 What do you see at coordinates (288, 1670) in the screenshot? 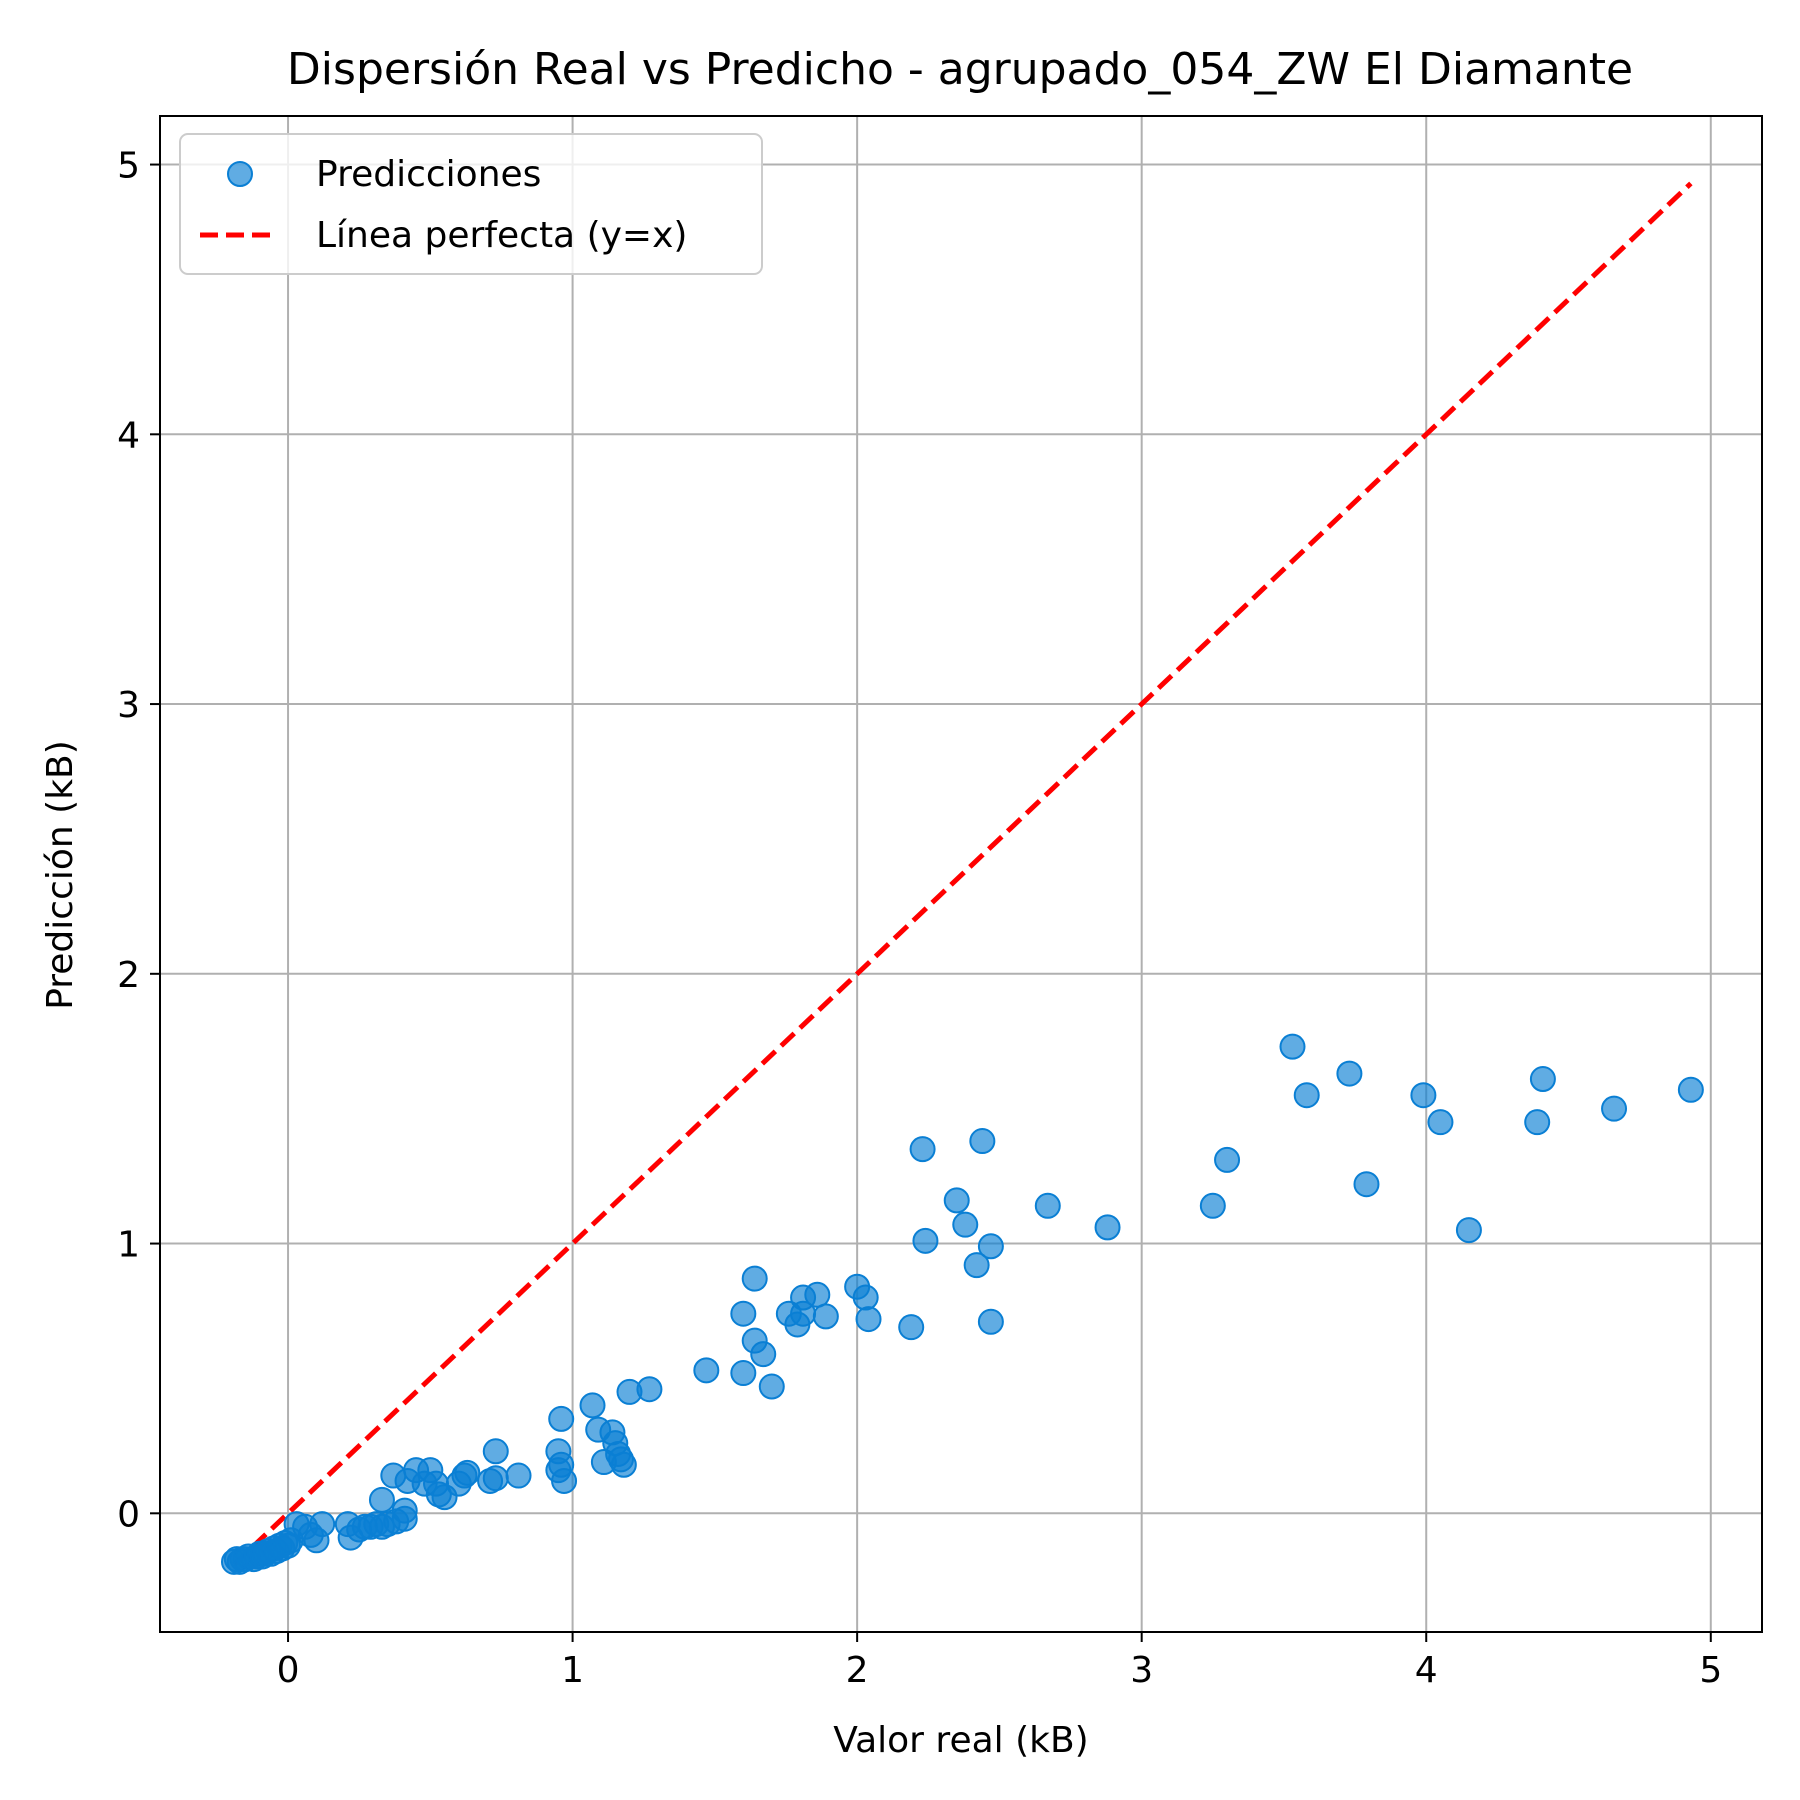
I see `x-tick-label: 0` at bounding box center [288, 1670].